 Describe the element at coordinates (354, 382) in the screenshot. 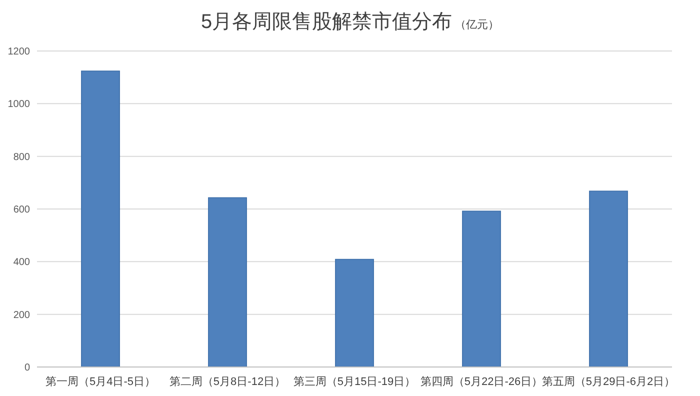

I see `x-tick-label: 第三周（5月15日-19日）` at that location.